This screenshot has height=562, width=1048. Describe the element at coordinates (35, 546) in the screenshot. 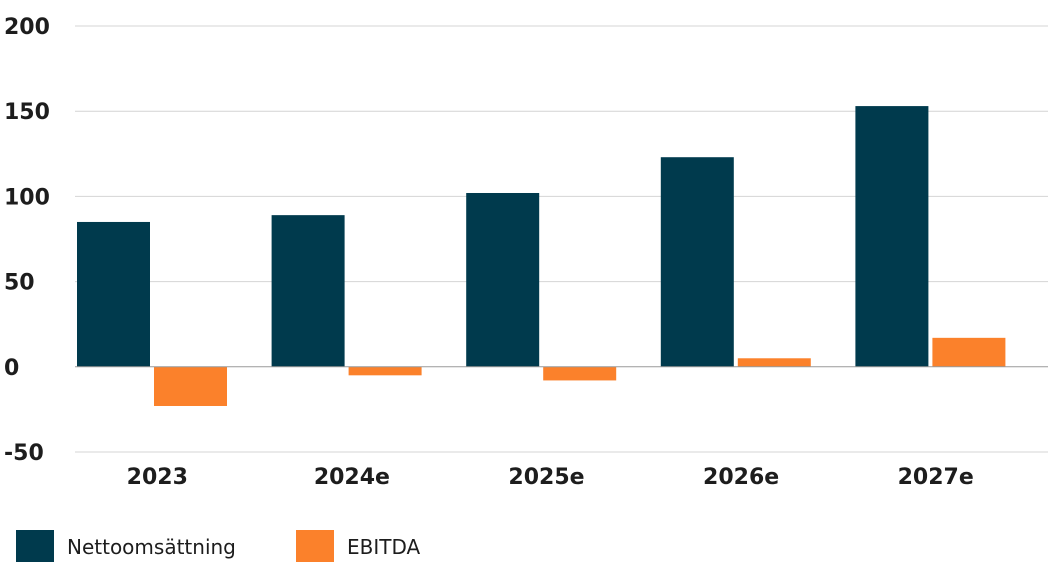

I see `legend-swatch-nettoomsattning` at that location.